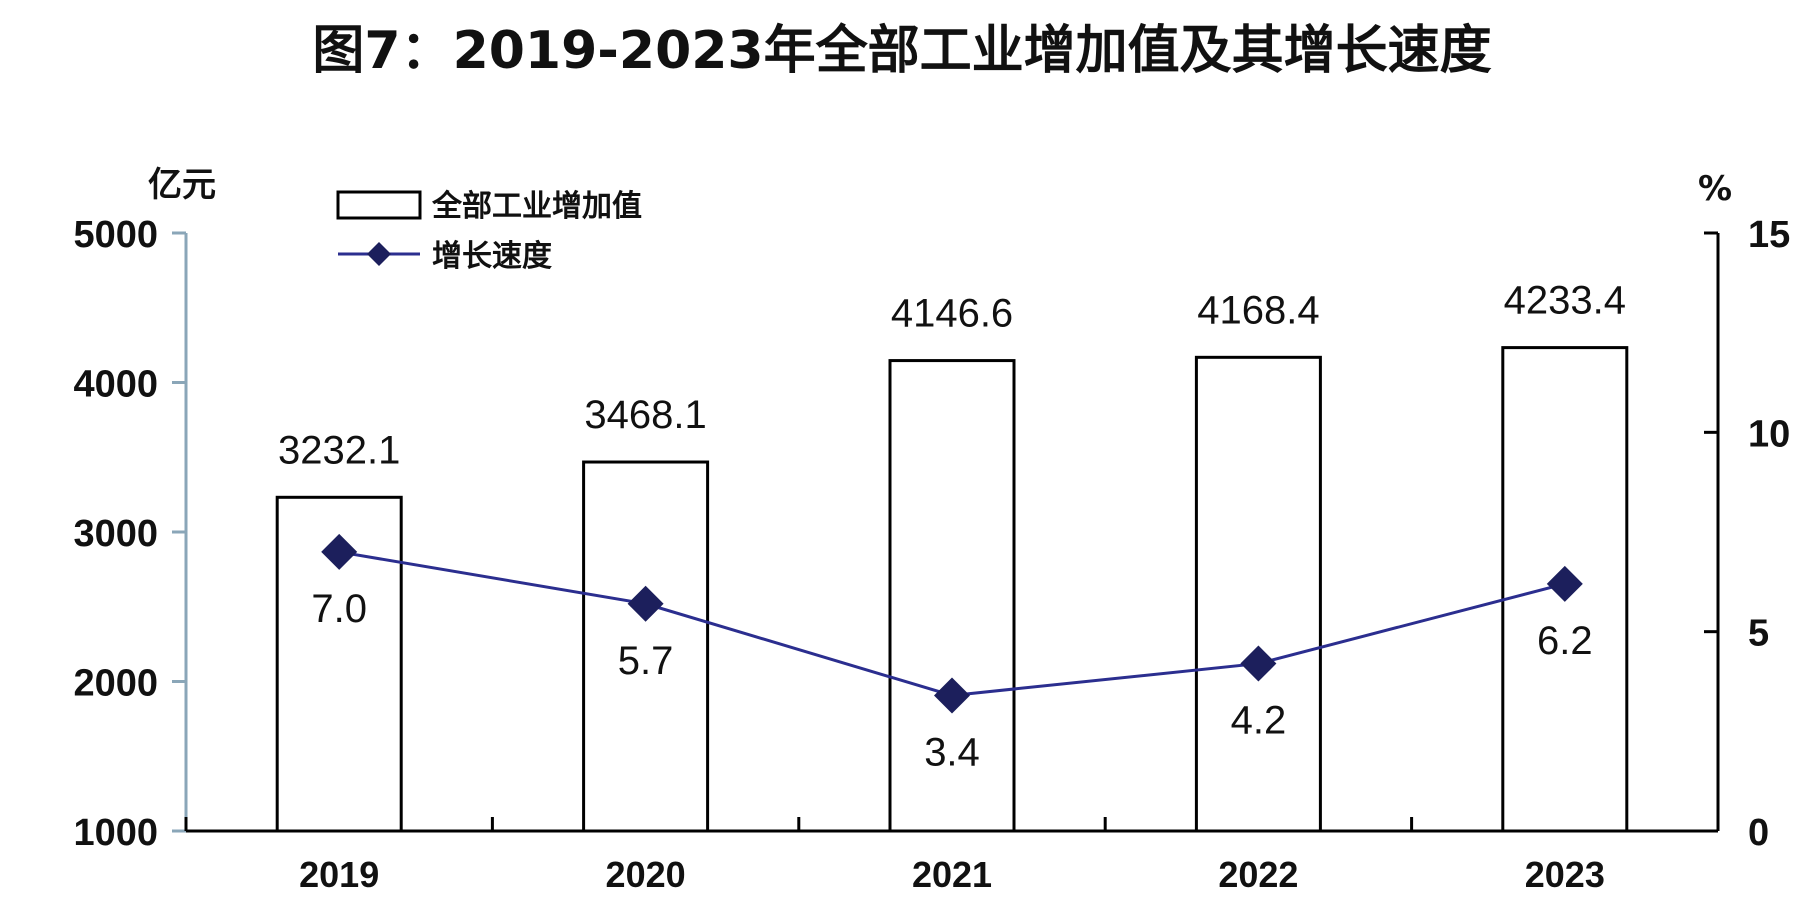  I want to click on left-tick-label: 1000, so click(115, 833).